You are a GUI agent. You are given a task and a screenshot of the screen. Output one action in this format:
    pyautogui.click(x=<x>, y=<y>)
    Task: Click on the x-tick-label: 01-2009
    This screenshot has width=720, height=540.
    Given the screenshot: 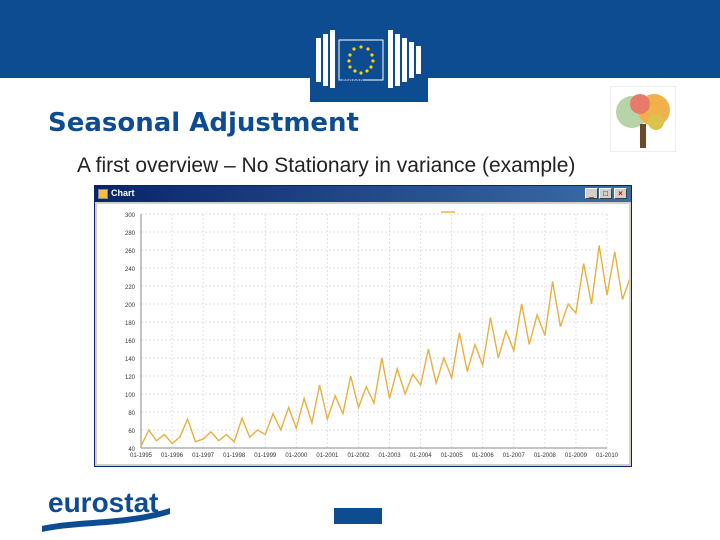 What is the action you would take?
    pyautogui.click(x=576, y=456)
    